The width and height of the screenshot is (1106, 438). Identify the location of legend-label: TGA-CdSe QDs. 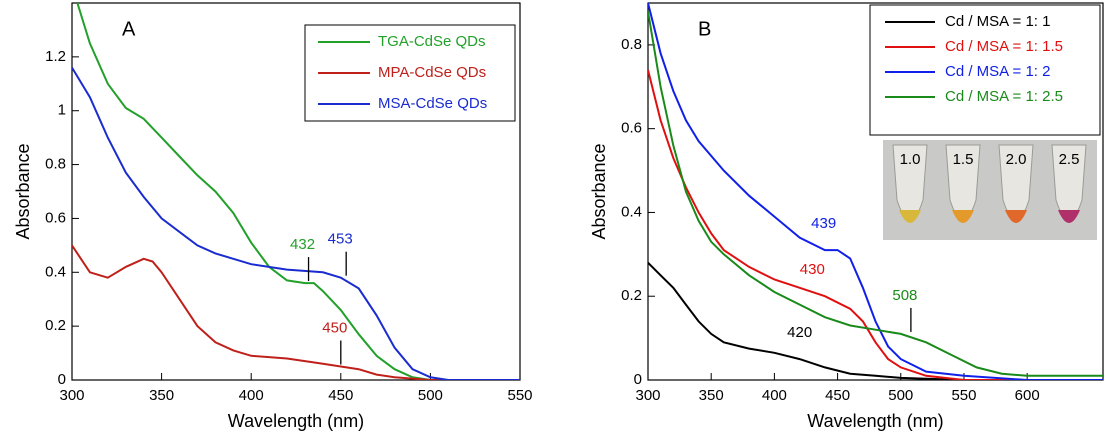
(432, 41).